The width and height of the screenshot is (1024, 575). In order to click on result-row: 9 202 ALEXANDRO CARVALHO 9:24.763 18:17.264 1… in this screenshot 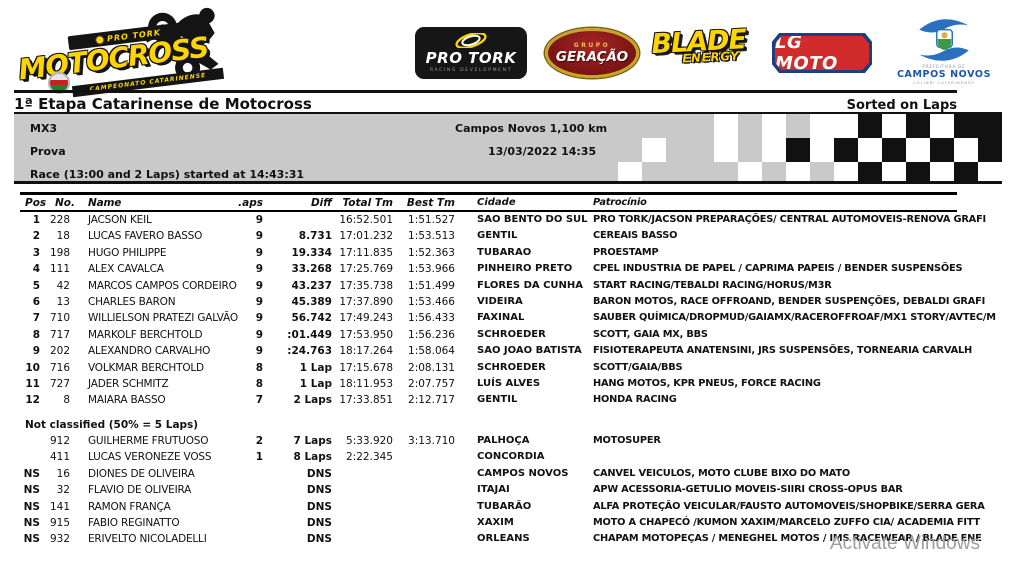, I will do `click(496, 351)`.